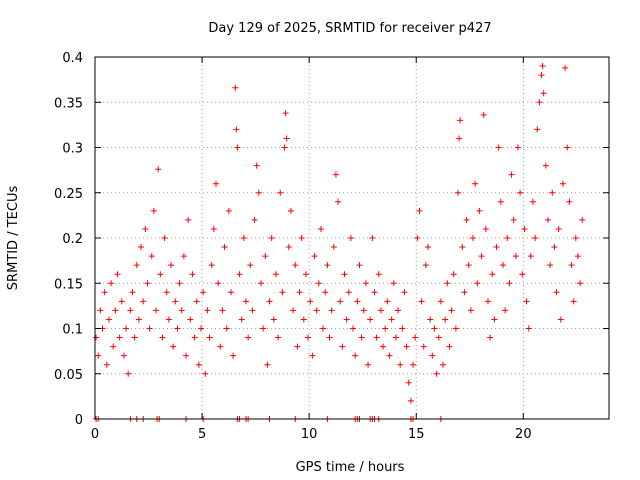  Describe the element at coordinates (68, 375) in the screenshot. I see `y-tick-label: 0.05` at that location.